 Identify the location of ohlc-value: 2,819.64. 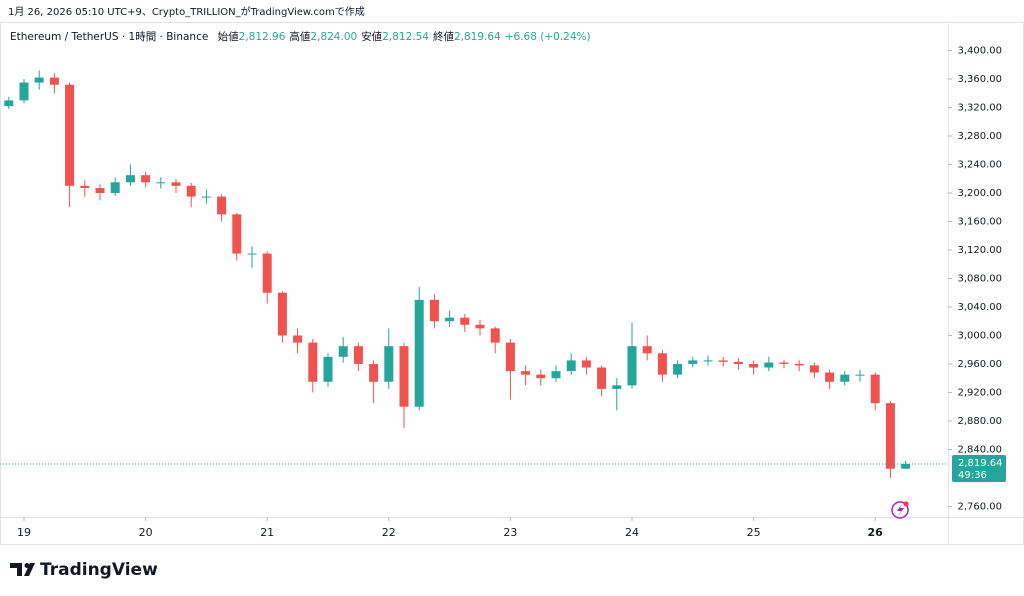
(477, 37).